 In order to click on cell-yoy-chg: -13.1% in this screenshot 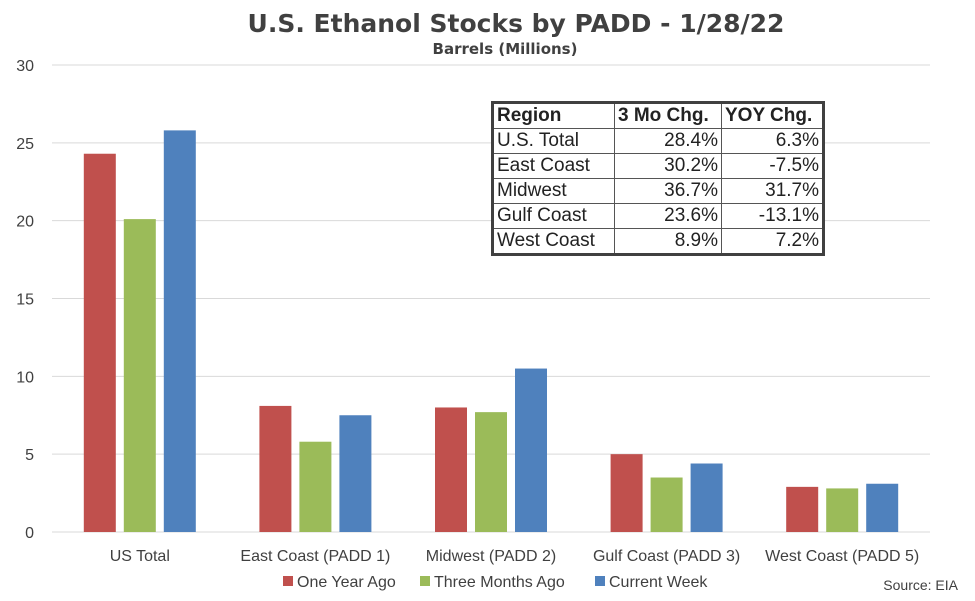, I will do `click(772, 216)`.